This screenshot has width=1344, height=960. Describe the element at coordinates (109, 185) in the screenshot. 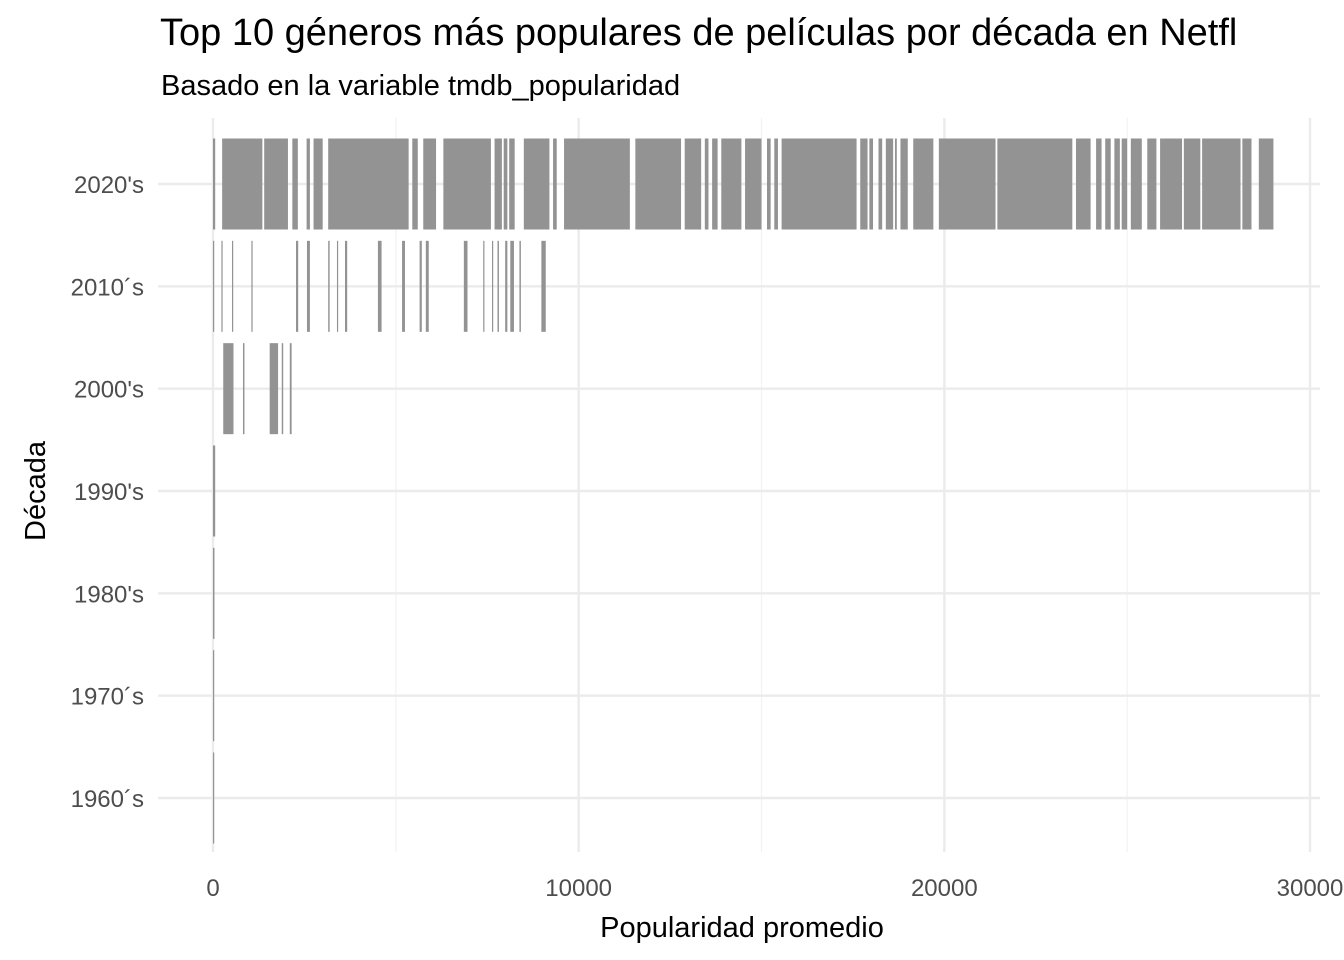

I see `y-tick-label: 2020's` at that location.